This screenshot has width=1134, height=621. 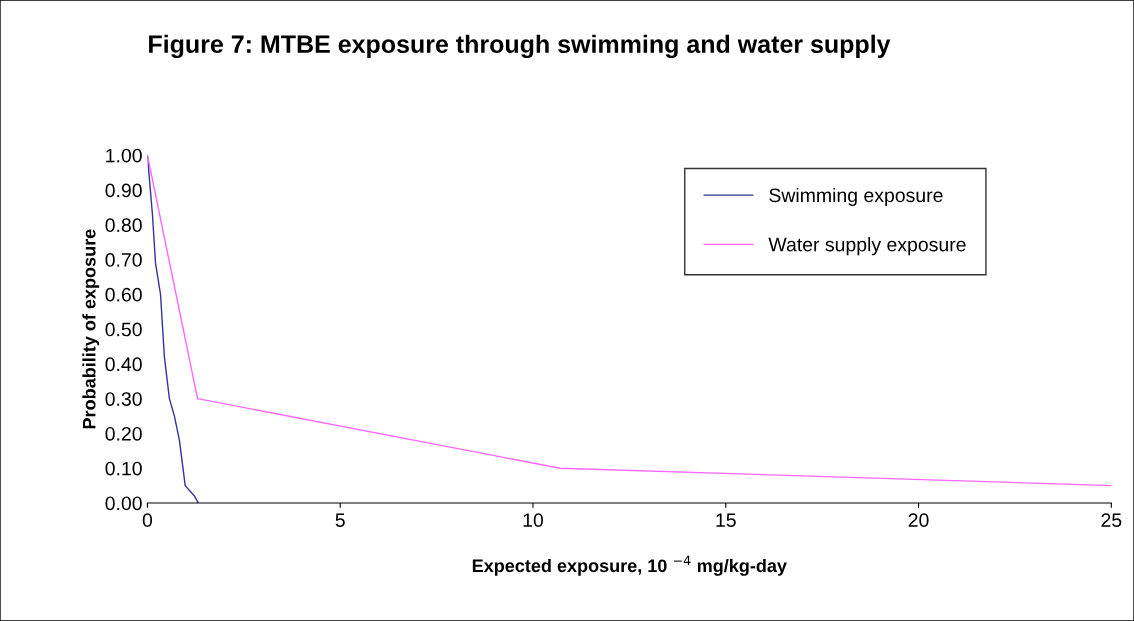 What do you see at coordinates (123, 364) in the screenshot?
I see `y-tick-label: 0.40` at bounding box center [123, 364].